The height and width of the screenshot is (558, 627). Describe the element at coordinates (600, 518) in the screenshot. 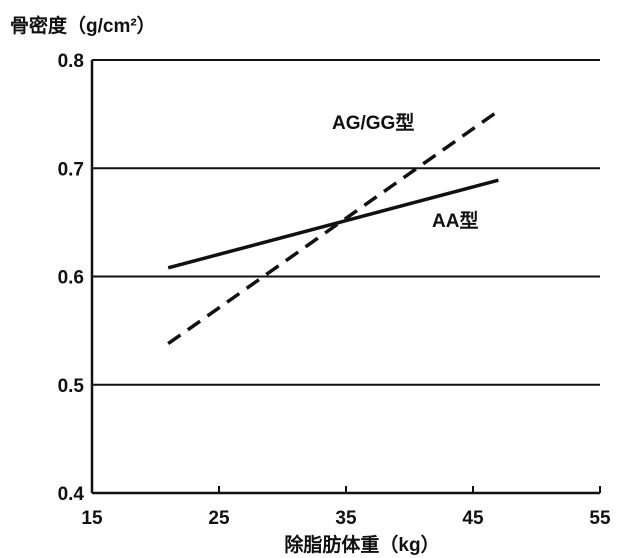

I see `x-tick-label-4: 55` at that location.